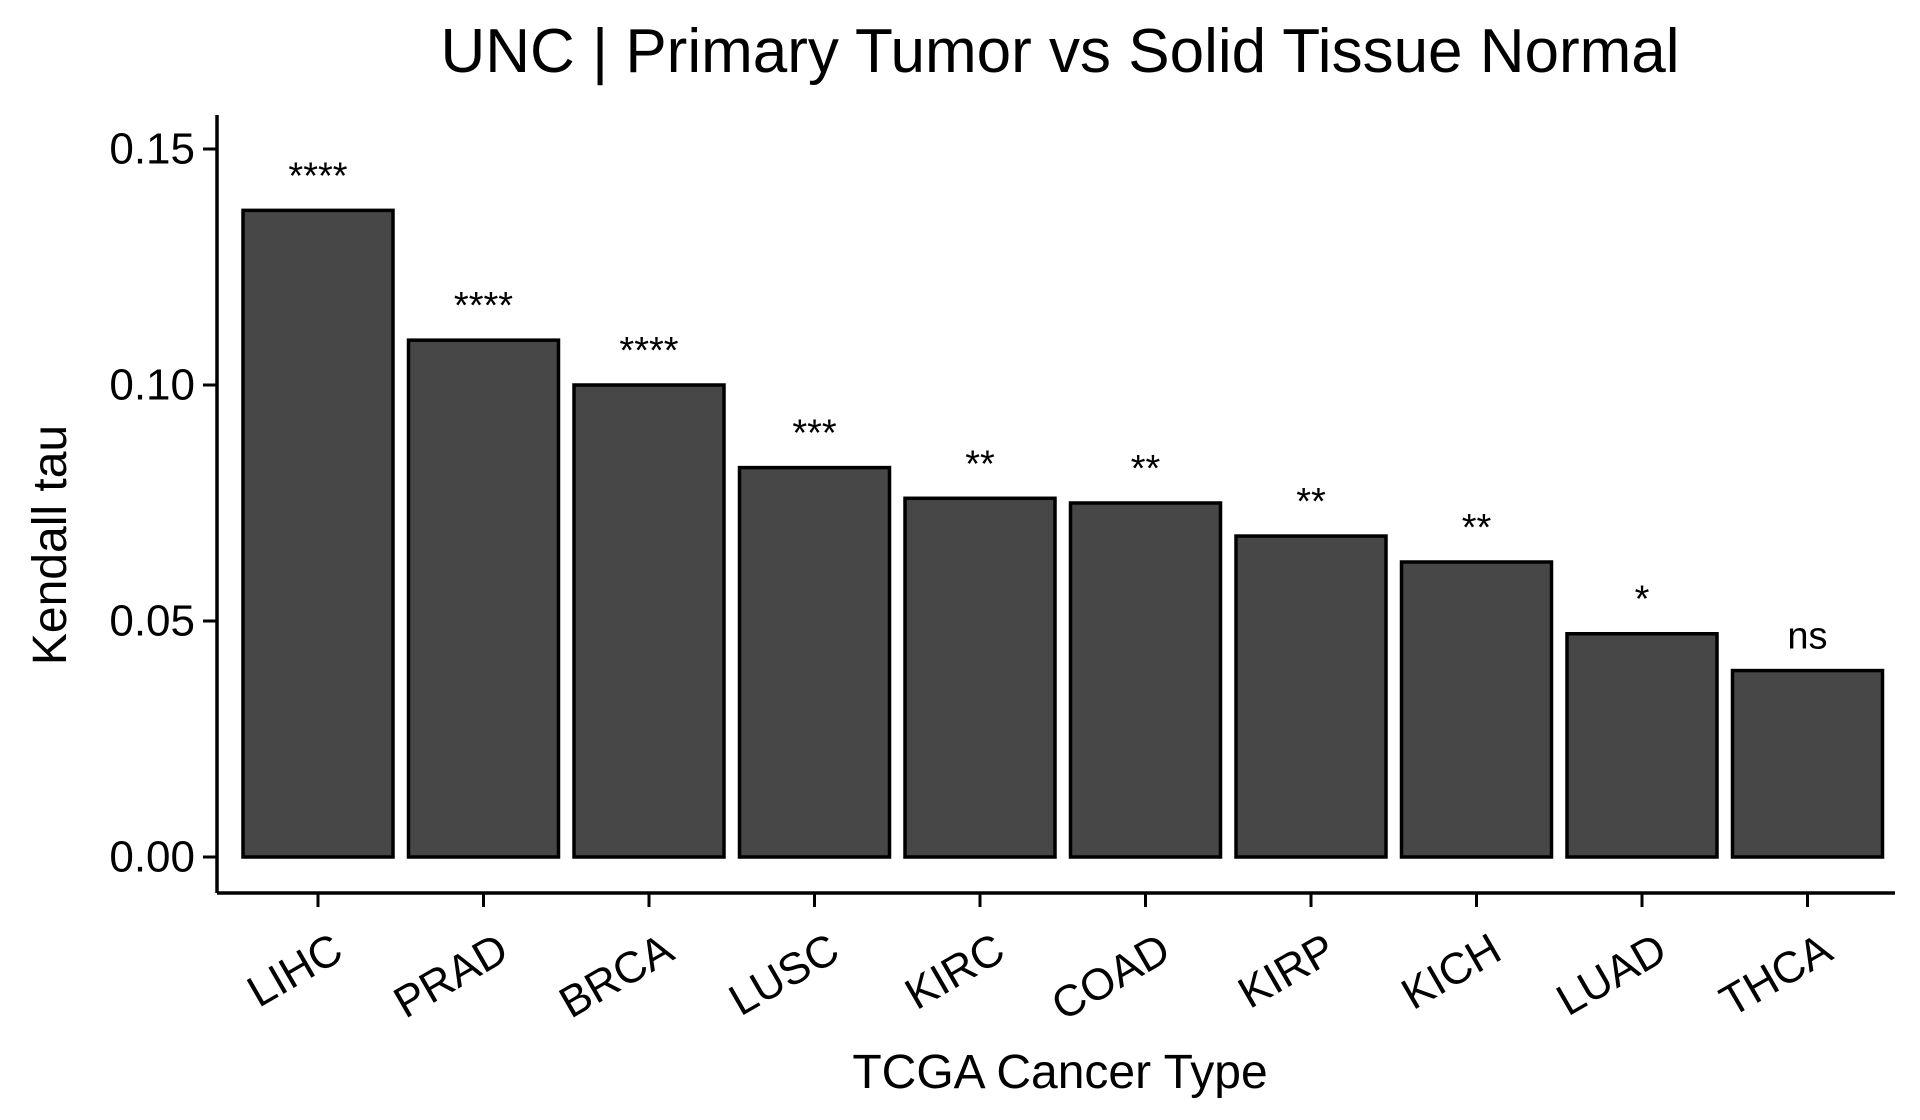 Image resolution: width=1920 pixels, height=1120 pixels. Describe the element at coordinates (318, 533) in the screenshot. I see `bar-lihc` at that location.